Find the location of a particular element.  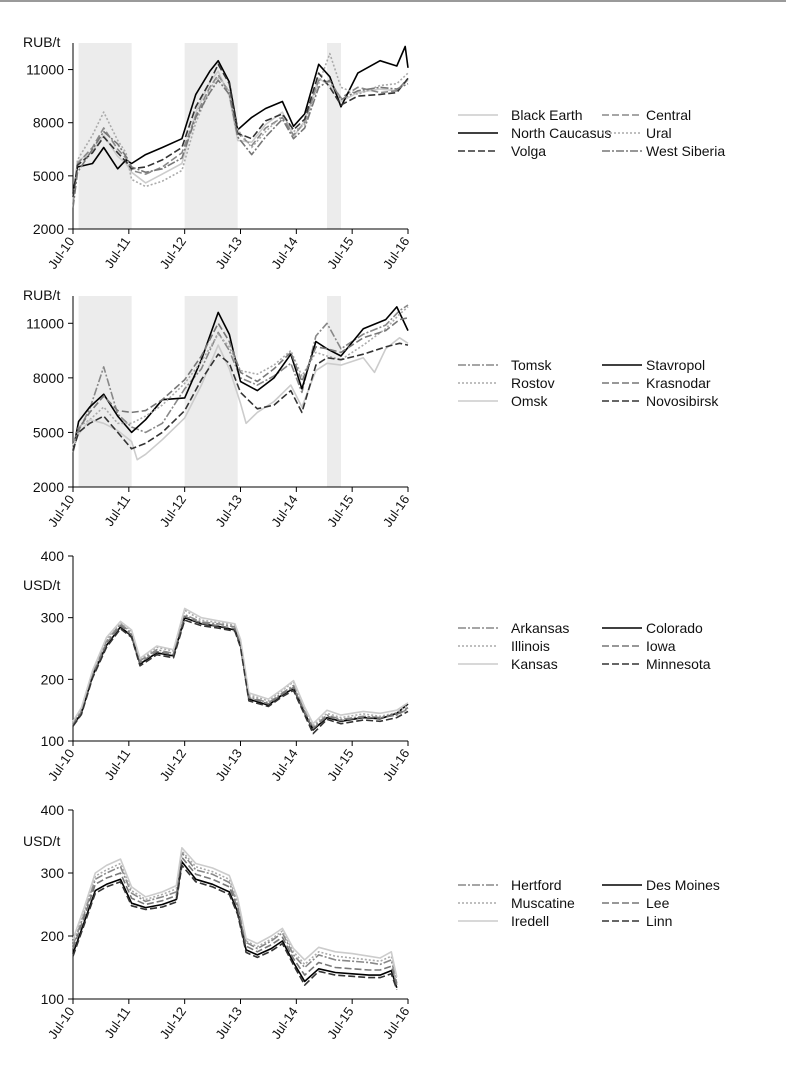

legend-label: Colorado is located at coordinates (674, 628).